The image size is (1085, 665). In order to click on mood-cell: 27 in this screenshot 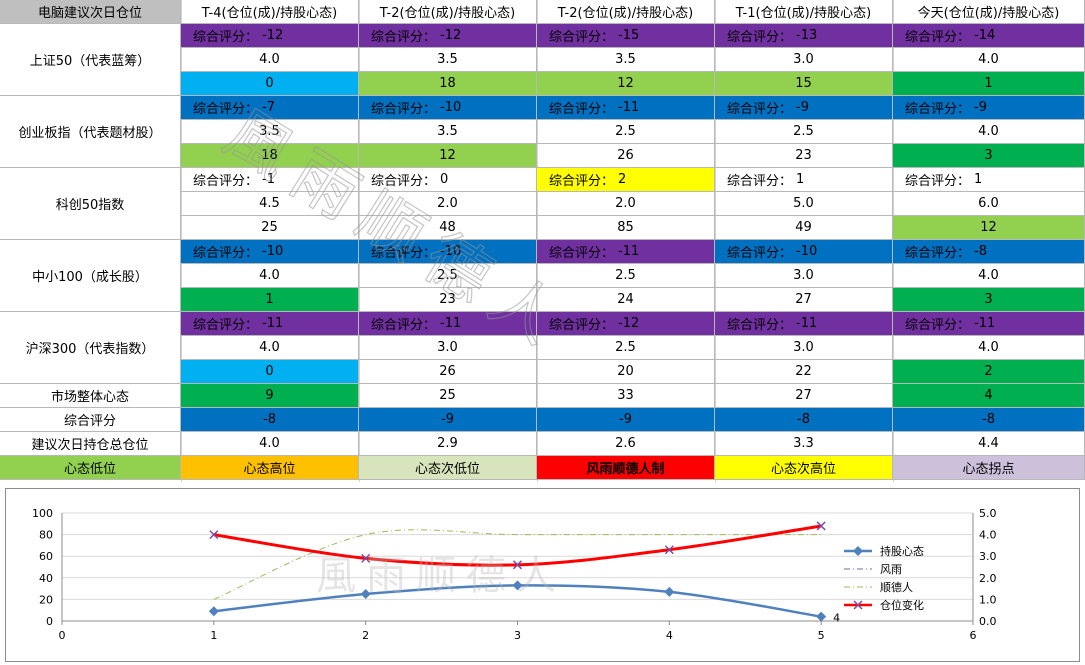, I will do `click(804, 300)`.